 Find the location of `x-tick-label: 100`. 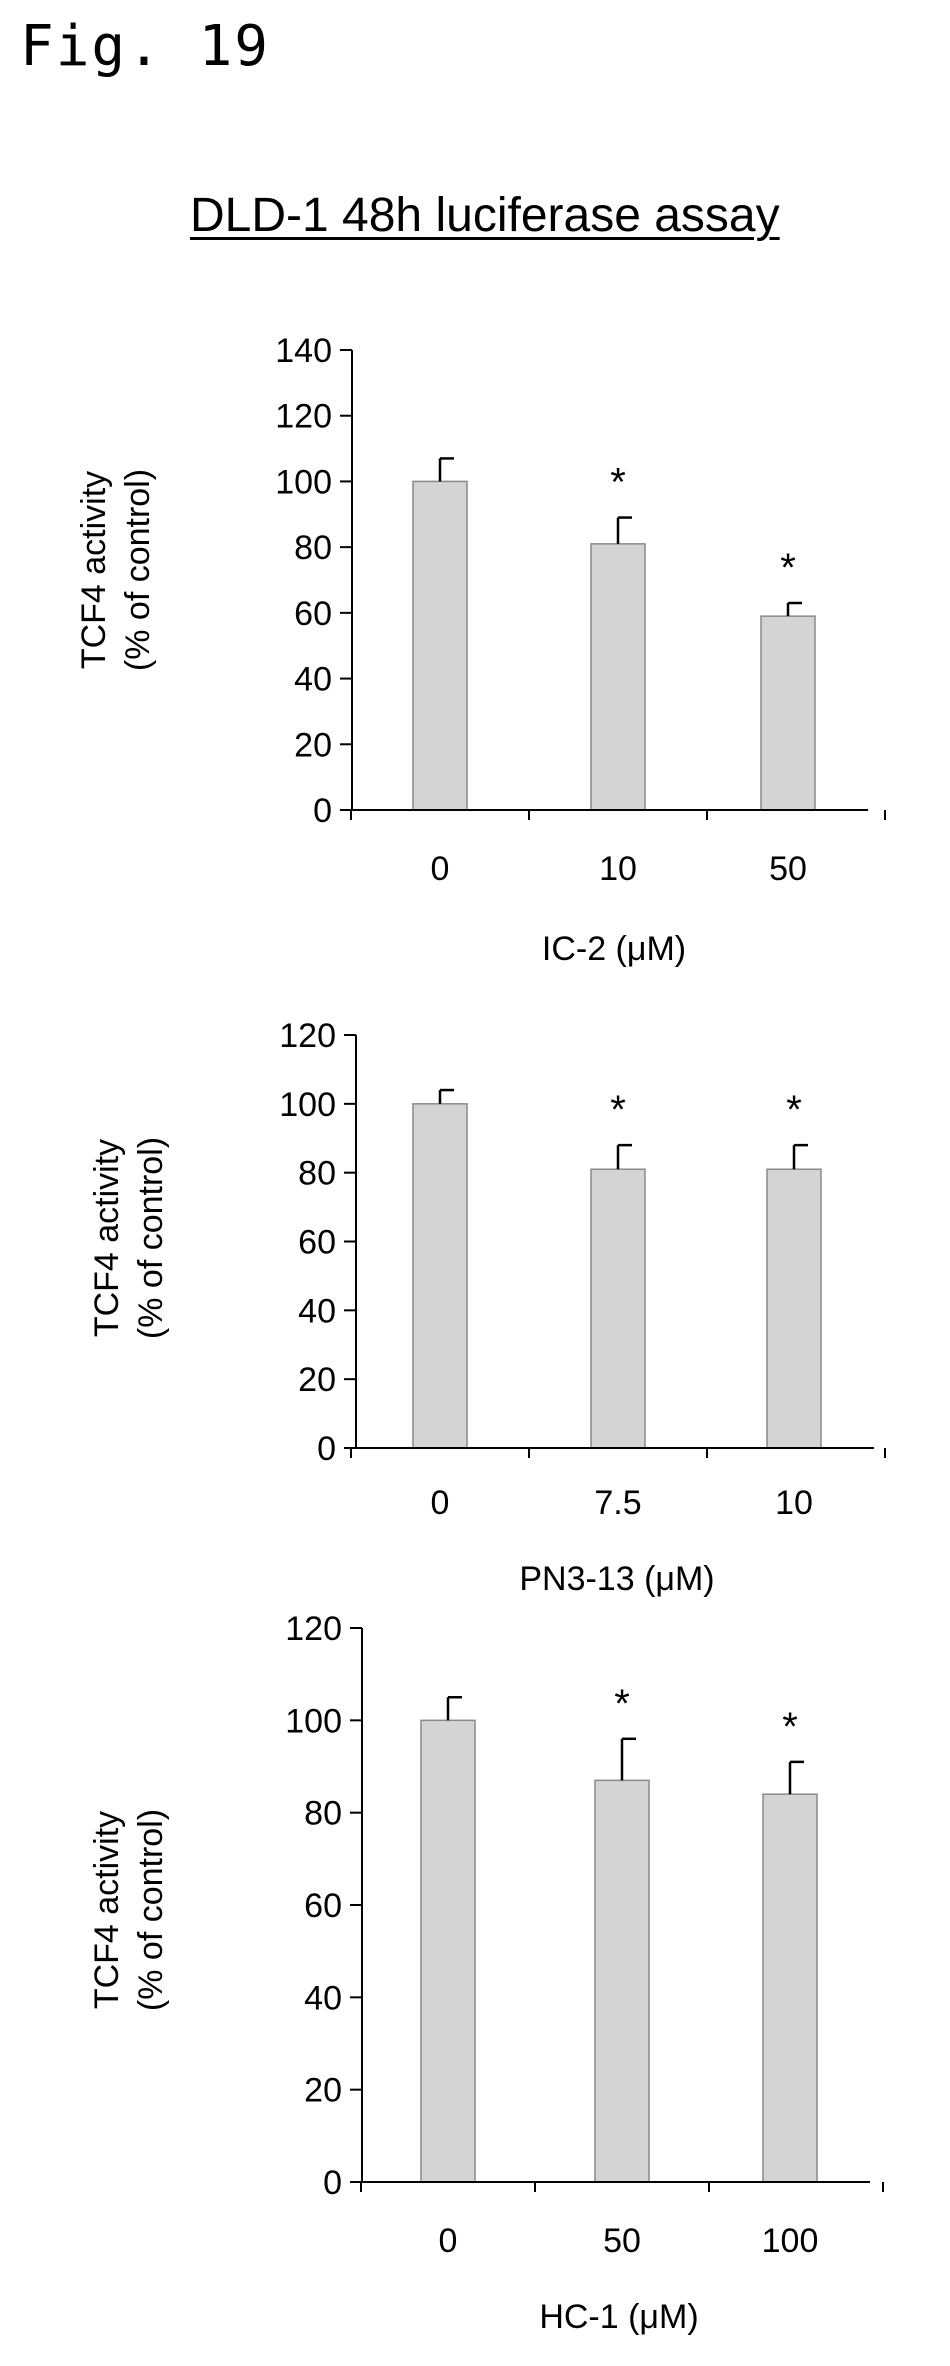

x-tick-label: 100 is located at coordinates (790, 2241).